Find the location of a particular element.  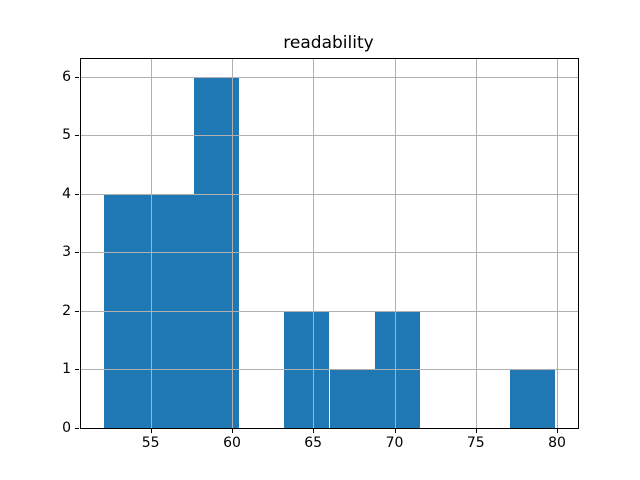

x-tick-label: 80 is located at coordinates (557, 443).